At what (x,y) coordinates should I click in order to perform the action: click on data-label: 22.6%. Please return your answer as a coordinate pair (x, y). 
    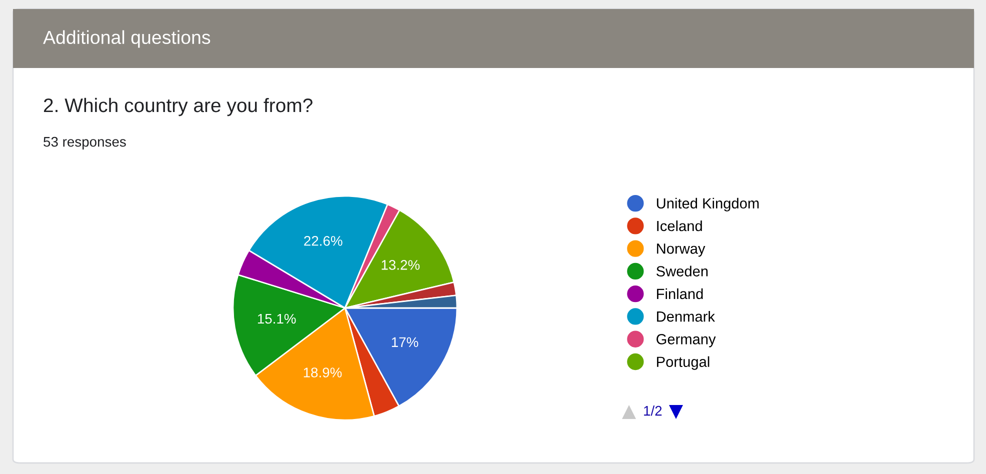
    Looking at the image, I should click on (323, 241).